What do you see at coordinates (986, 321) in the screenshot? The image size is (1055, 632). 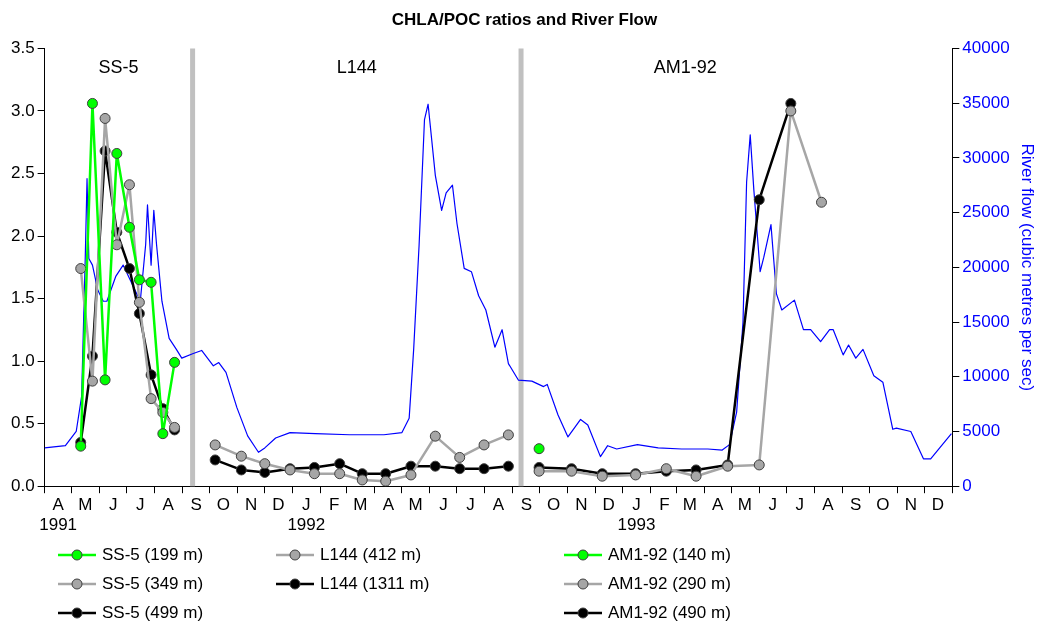 I see `y2-tick-label: 15000` at bounding box center [986, 321].